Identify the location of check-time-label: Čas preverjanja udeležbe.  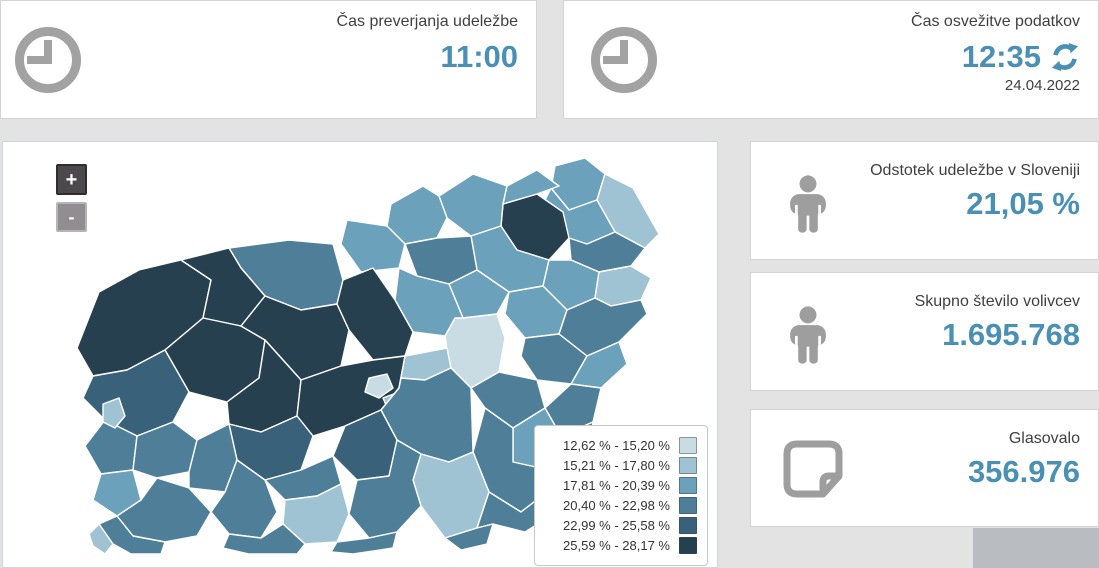
(427, 21).